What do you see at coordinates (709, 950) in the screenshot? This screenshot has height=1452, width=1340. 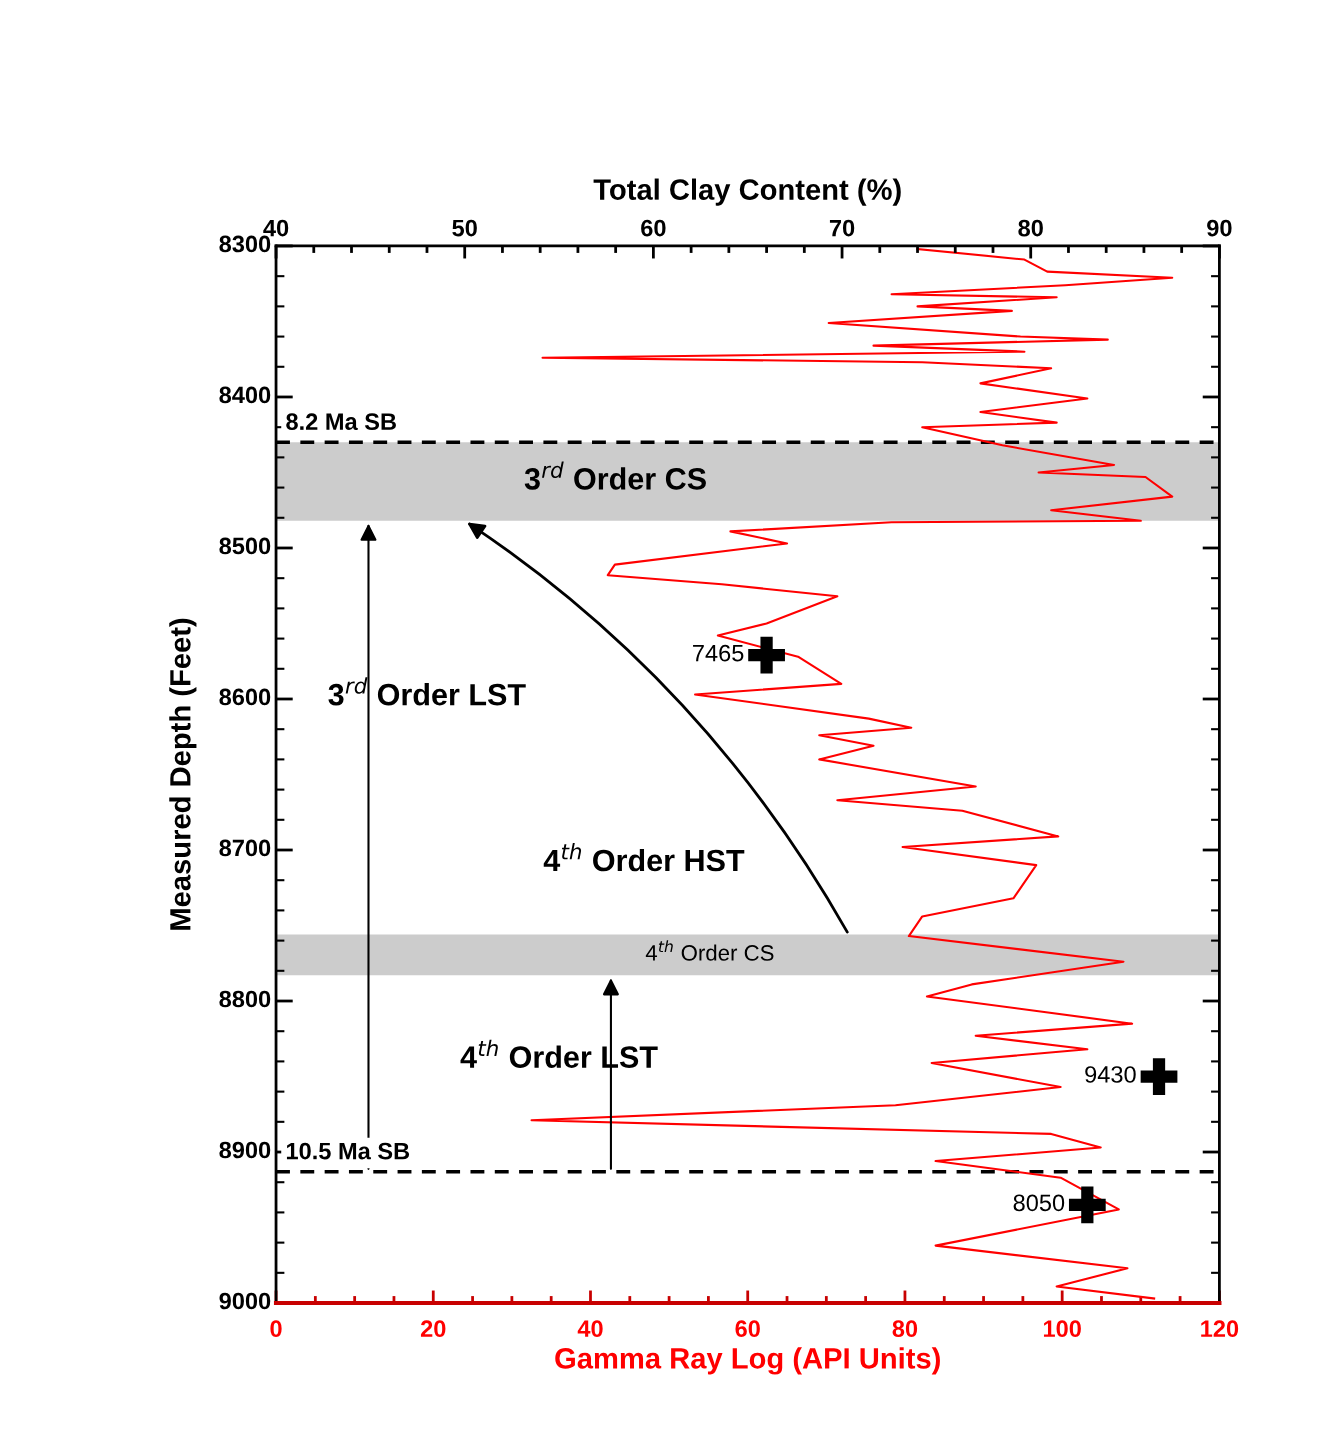 I see `band-label: 4$^{th}$ Order CS` at bounding box center [709, 950].